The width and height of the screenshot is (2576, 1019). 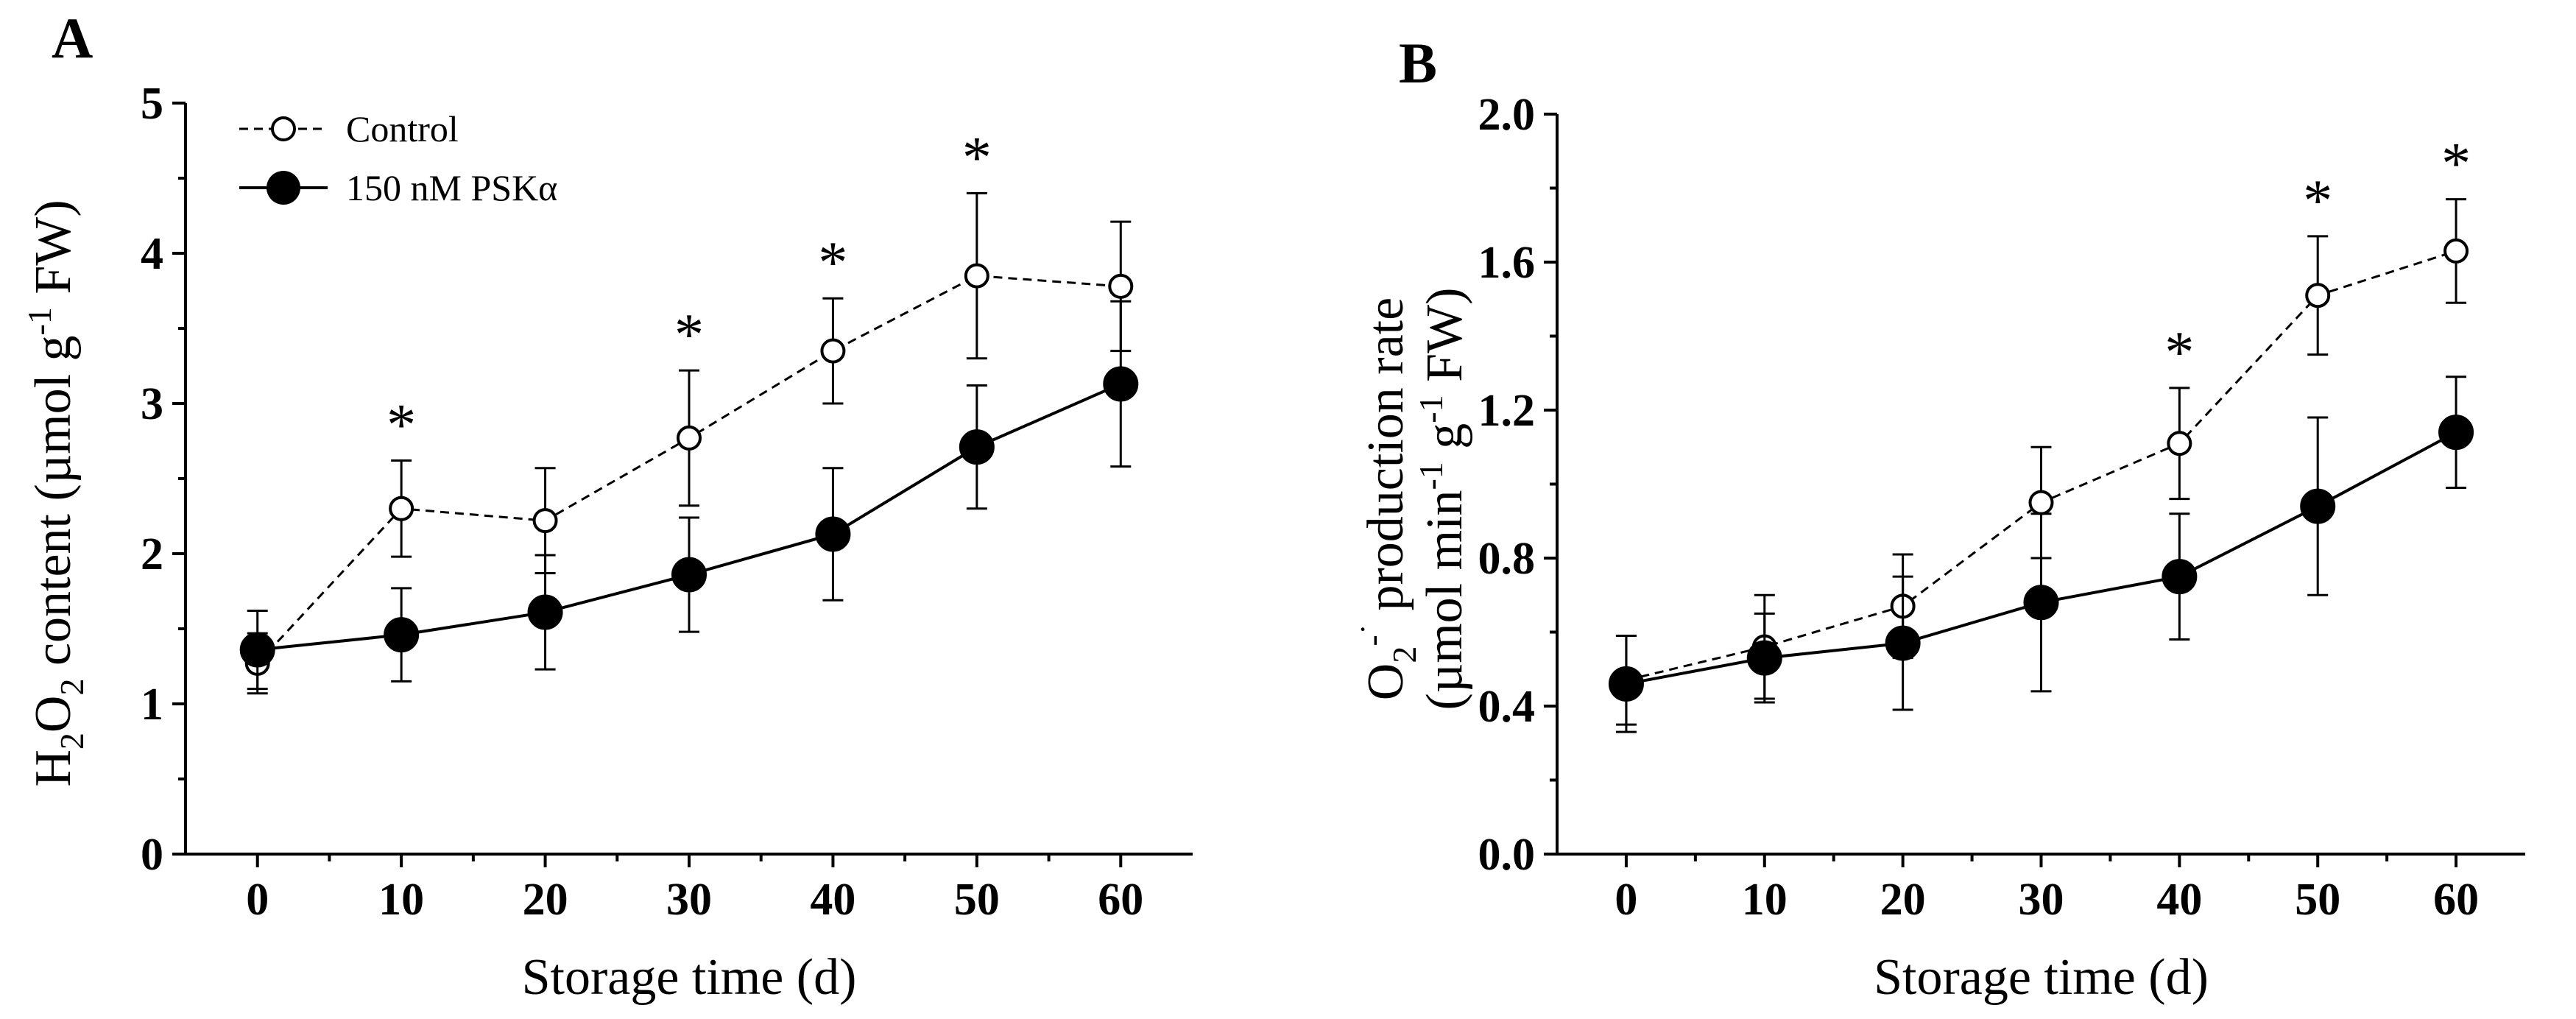 I want to click on panel-label-b: B, so click(x=1418, y=63).